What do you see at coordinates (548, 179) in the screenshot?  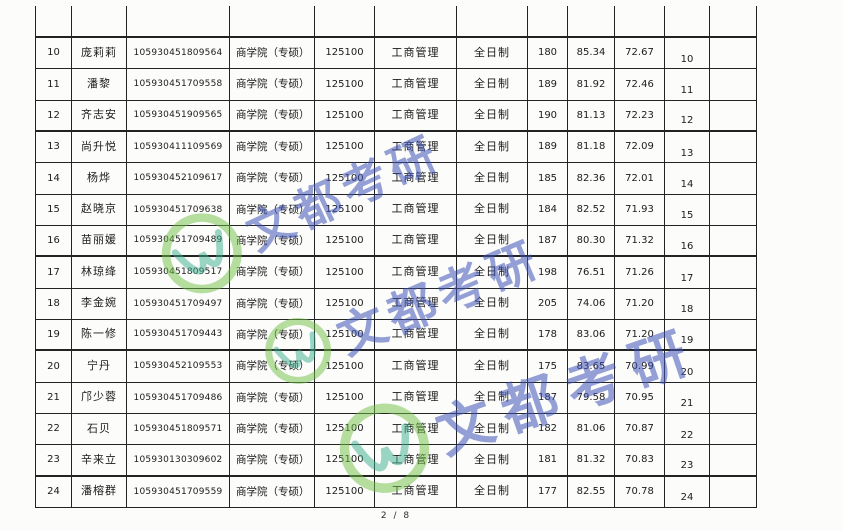 I see `cell-score1: 185` at bounding box center [548, 179].